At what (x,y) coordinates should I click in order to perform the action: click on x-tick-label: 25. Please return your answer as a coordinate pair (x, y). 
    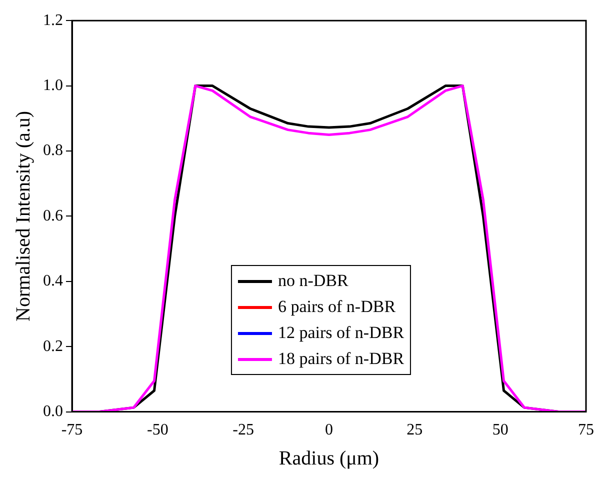
    Looking at the image, I should click on (414, 430).